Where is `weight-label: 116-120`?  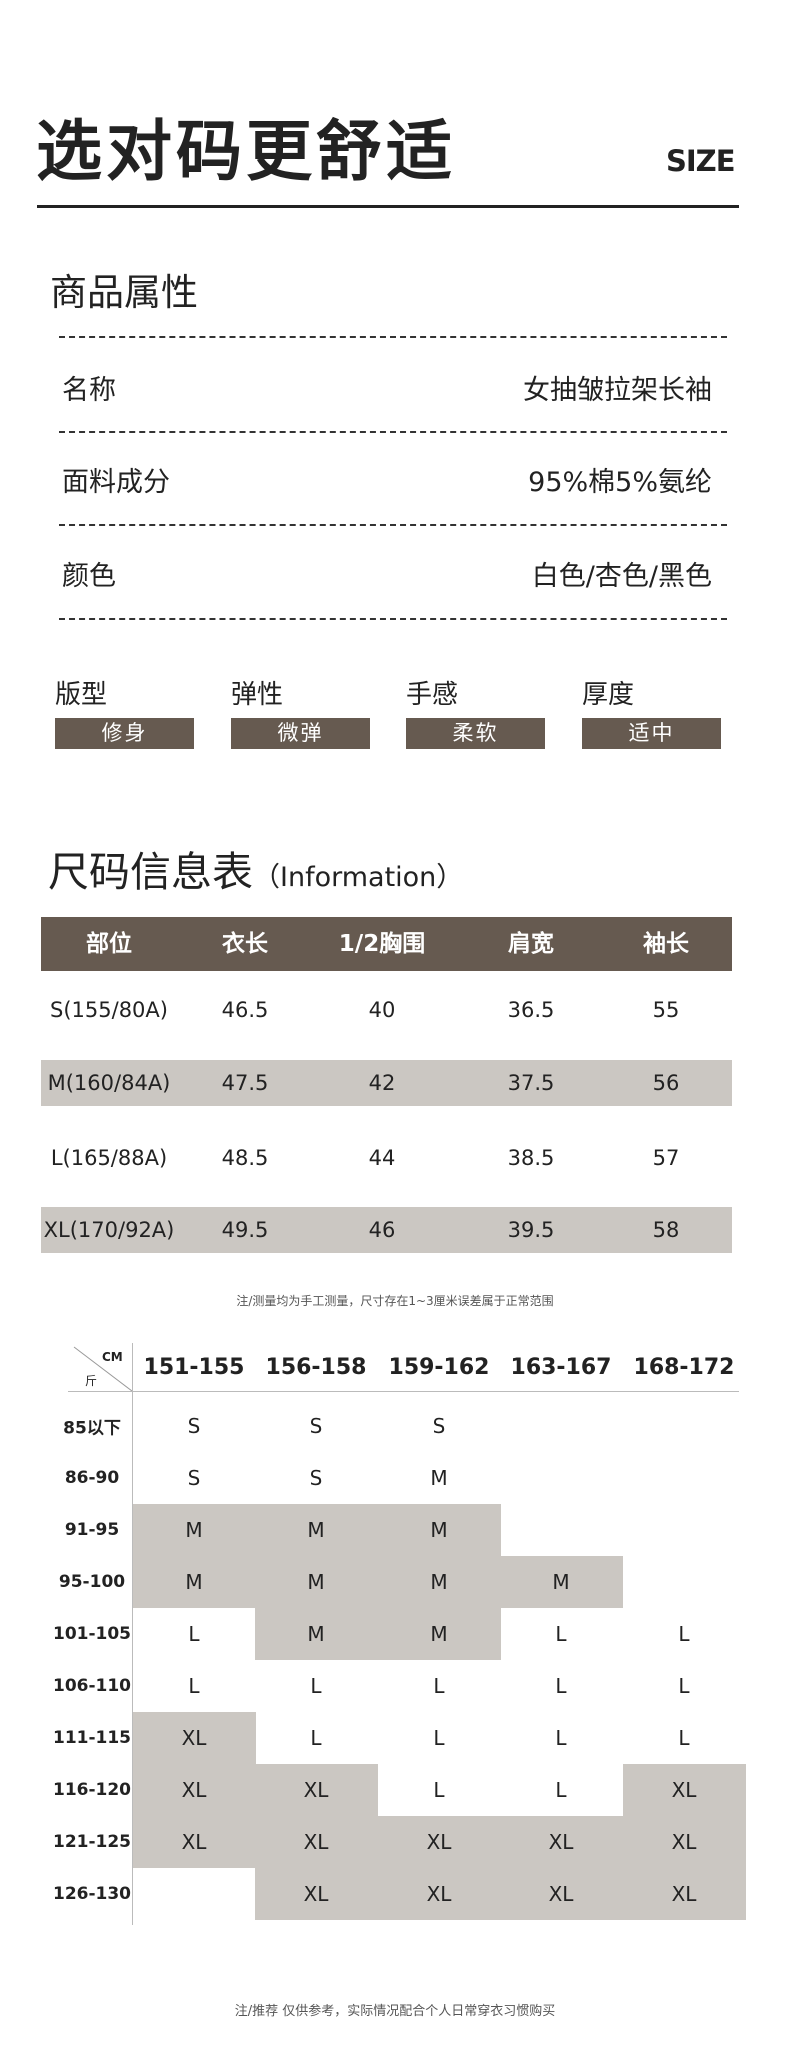 weight-label: 116-120 is located at coordinates (92, 1790).